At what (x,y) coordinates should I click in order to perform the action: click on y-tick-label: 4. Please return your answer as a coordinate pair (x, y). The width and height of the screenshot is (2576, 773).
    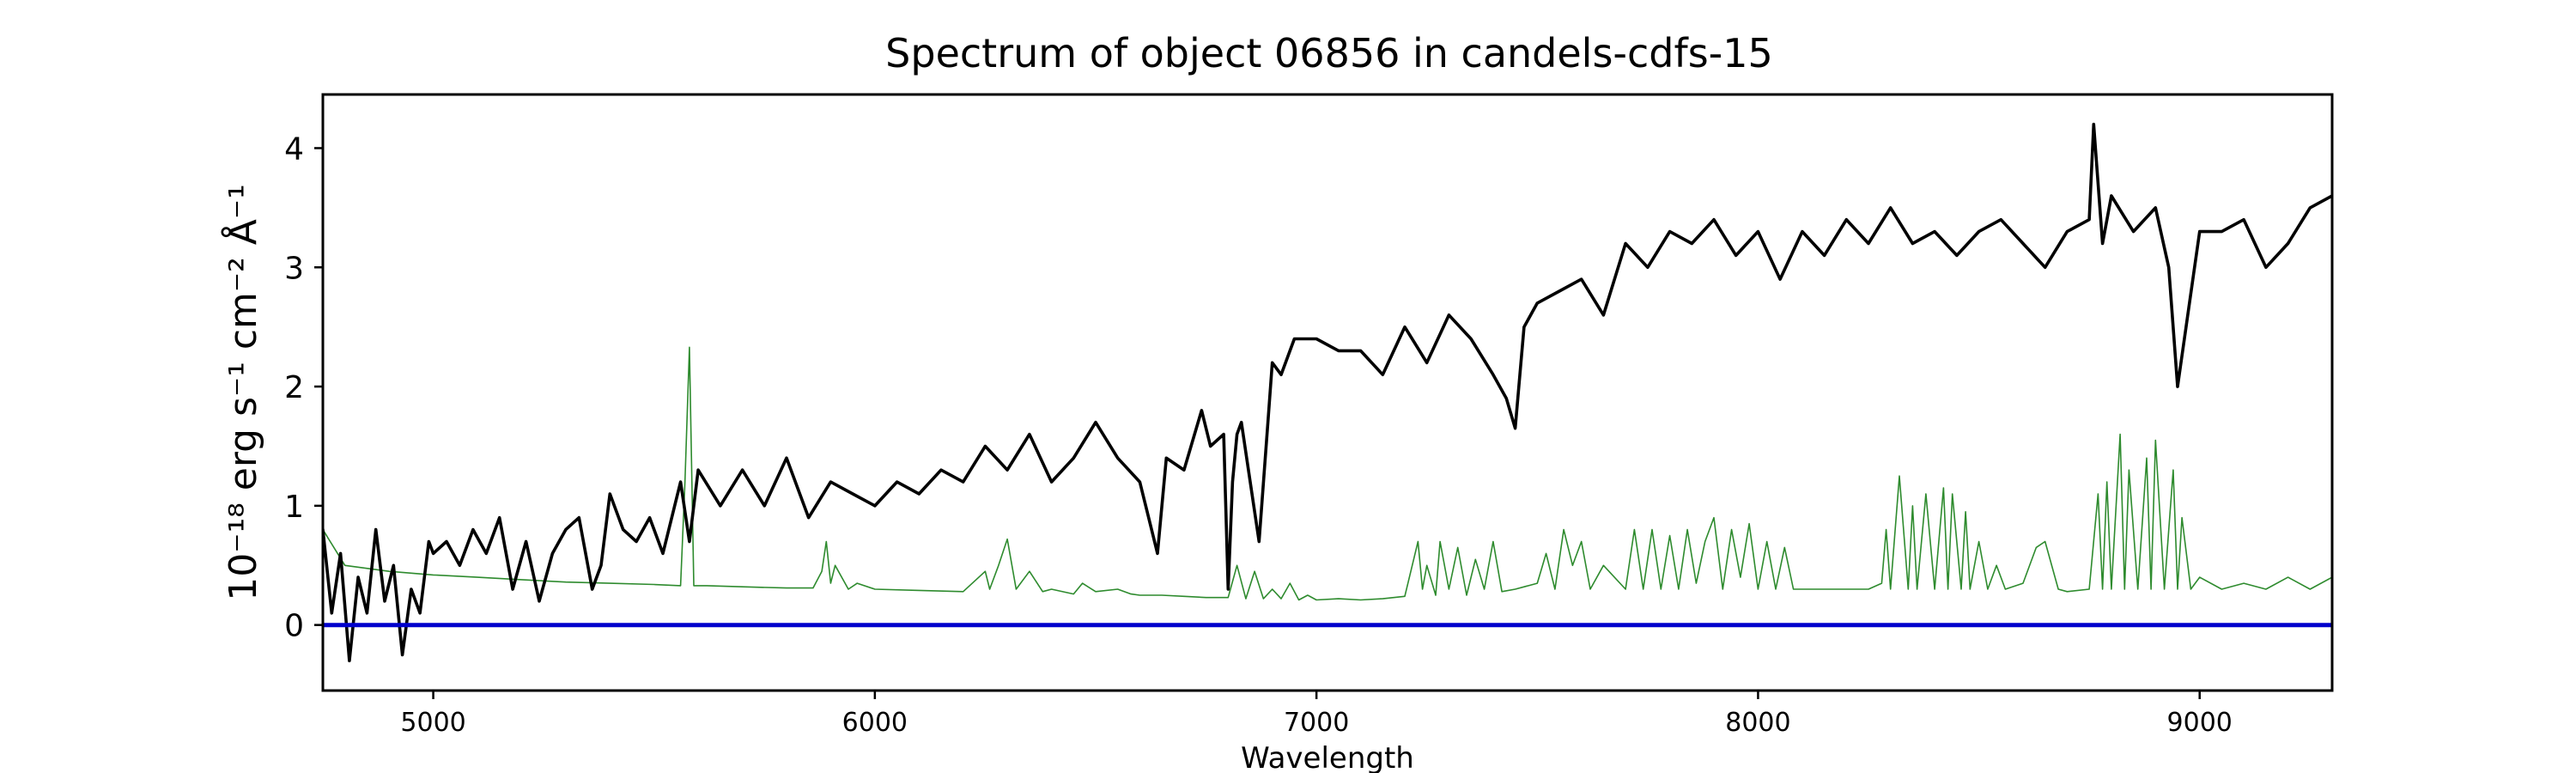
    Looking at the image, I should click on (294, 149).